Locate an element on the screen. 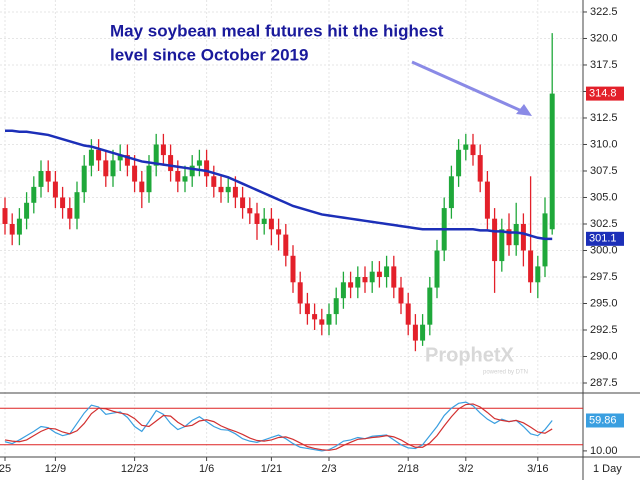 This screenshot has height=480, width=640. y-tick-label: 300.0 is located at coordinates (604, 250).